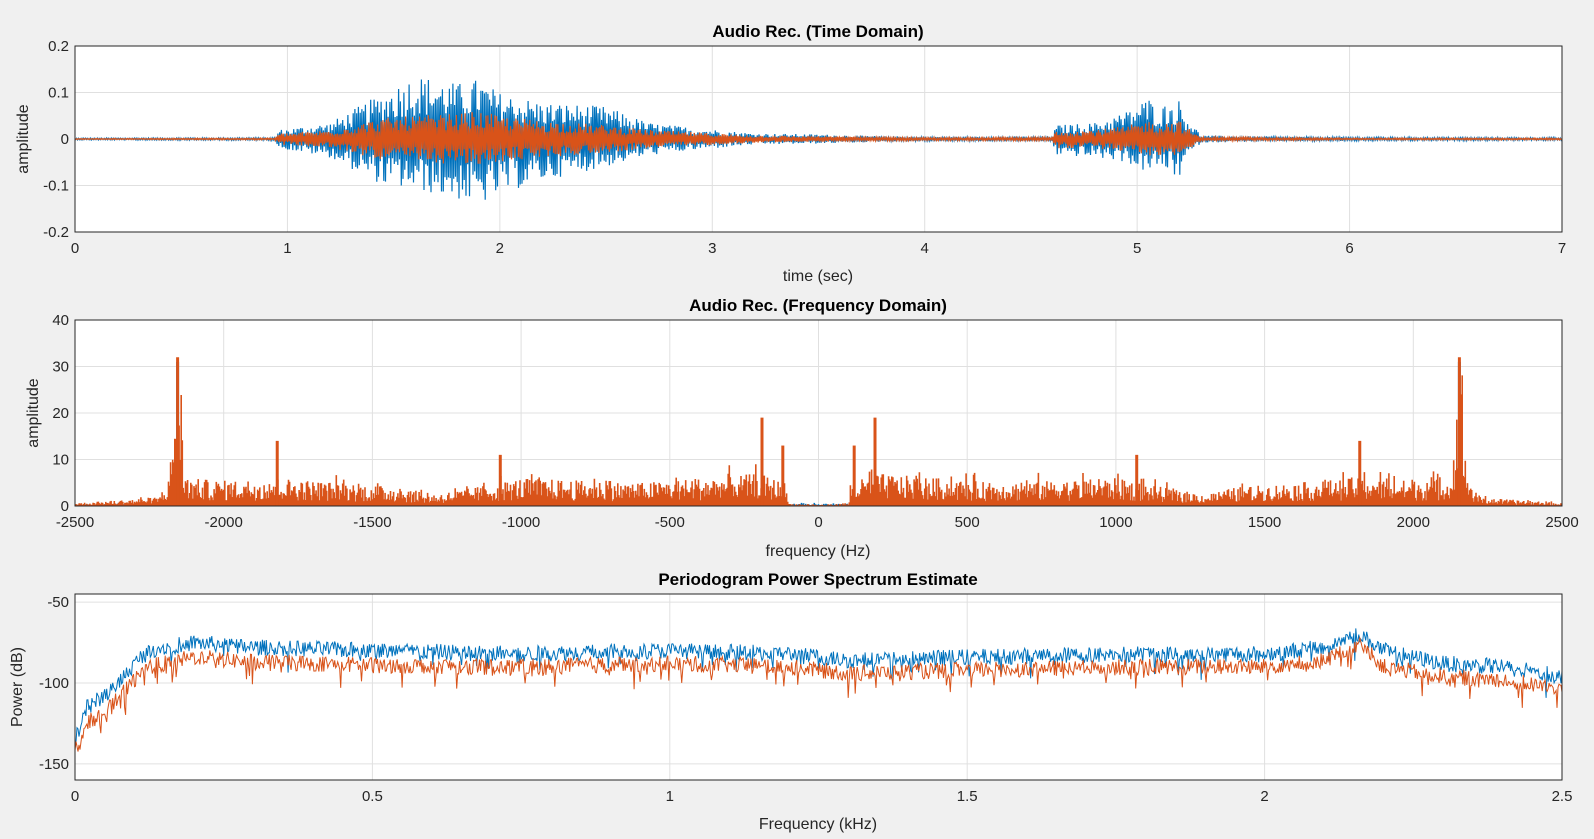 This screenshot has width=1594, height=839. Describe the element at coordinates (818, 440) in the screenshot. I see `series-spectrum` at that location.